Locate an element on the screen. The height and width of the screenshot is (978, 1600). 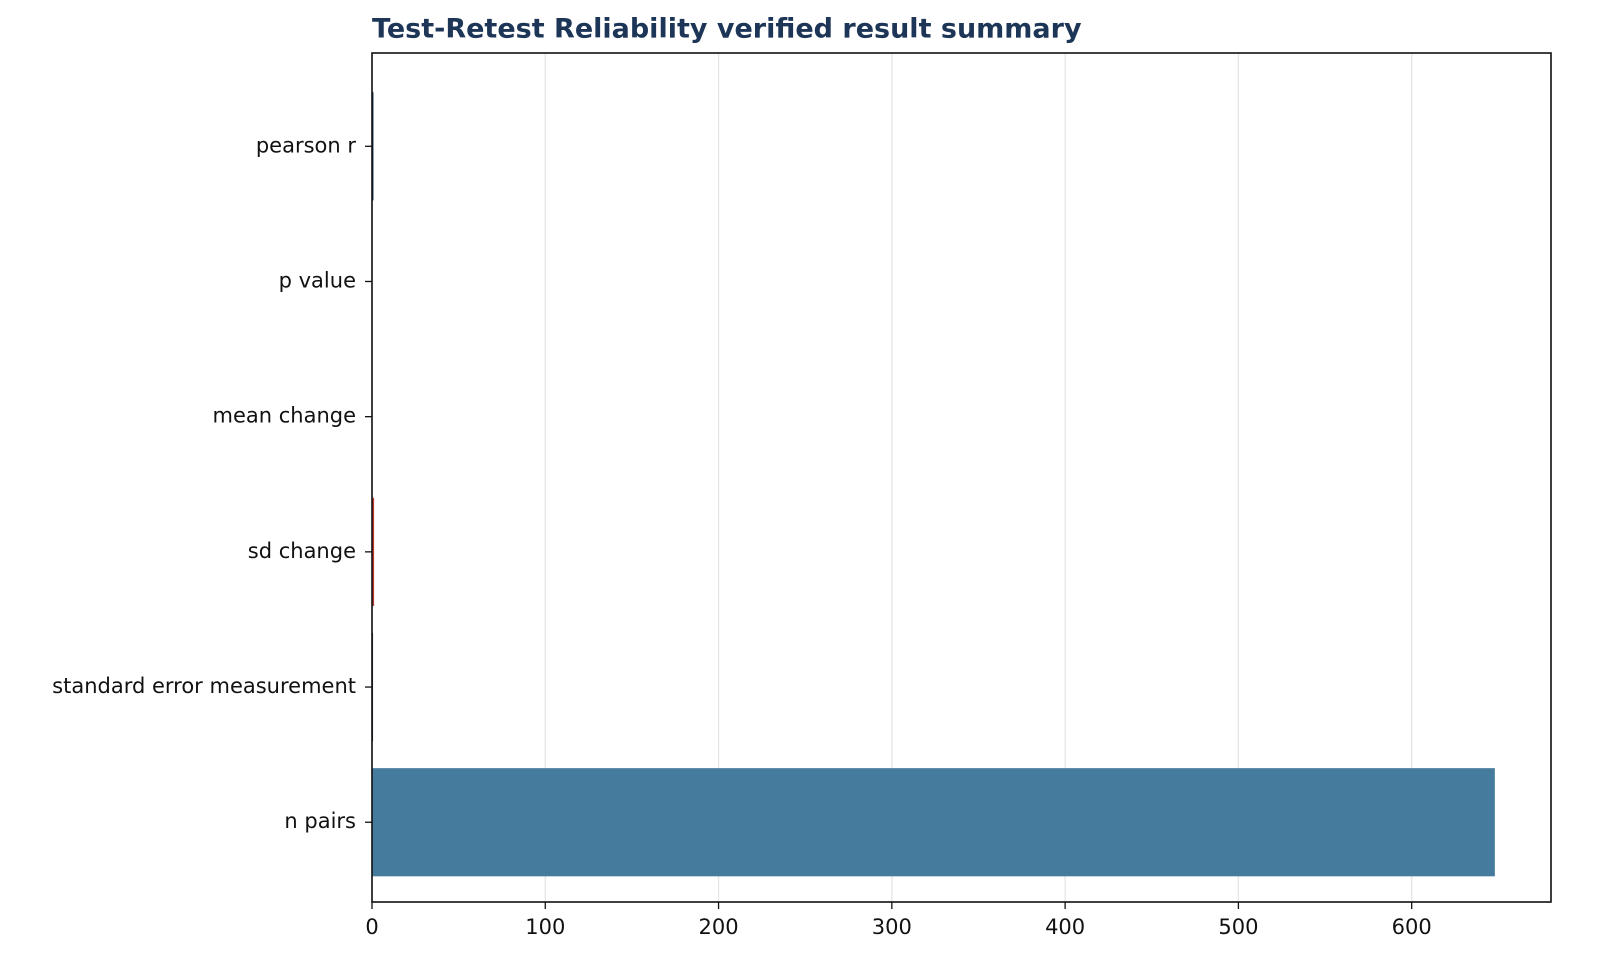
y-tick-label: standard error measurement is located at coordinates (204, 686).